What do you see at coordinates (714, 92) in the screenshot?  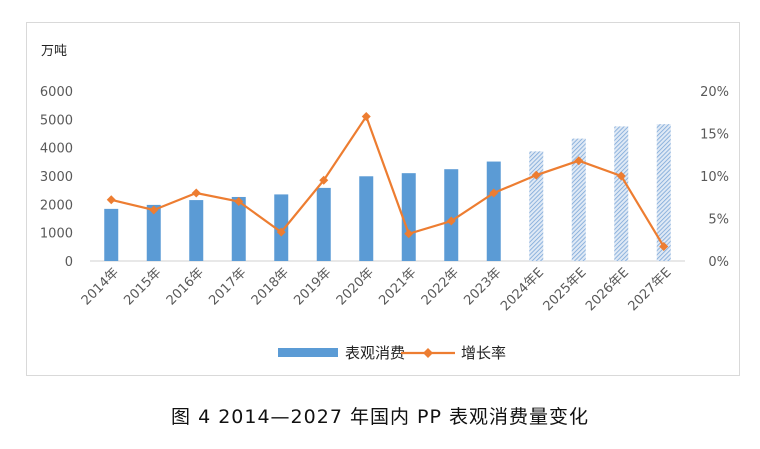 I see `y-right-tick-label: 20%` at bounding box center [714, 92].